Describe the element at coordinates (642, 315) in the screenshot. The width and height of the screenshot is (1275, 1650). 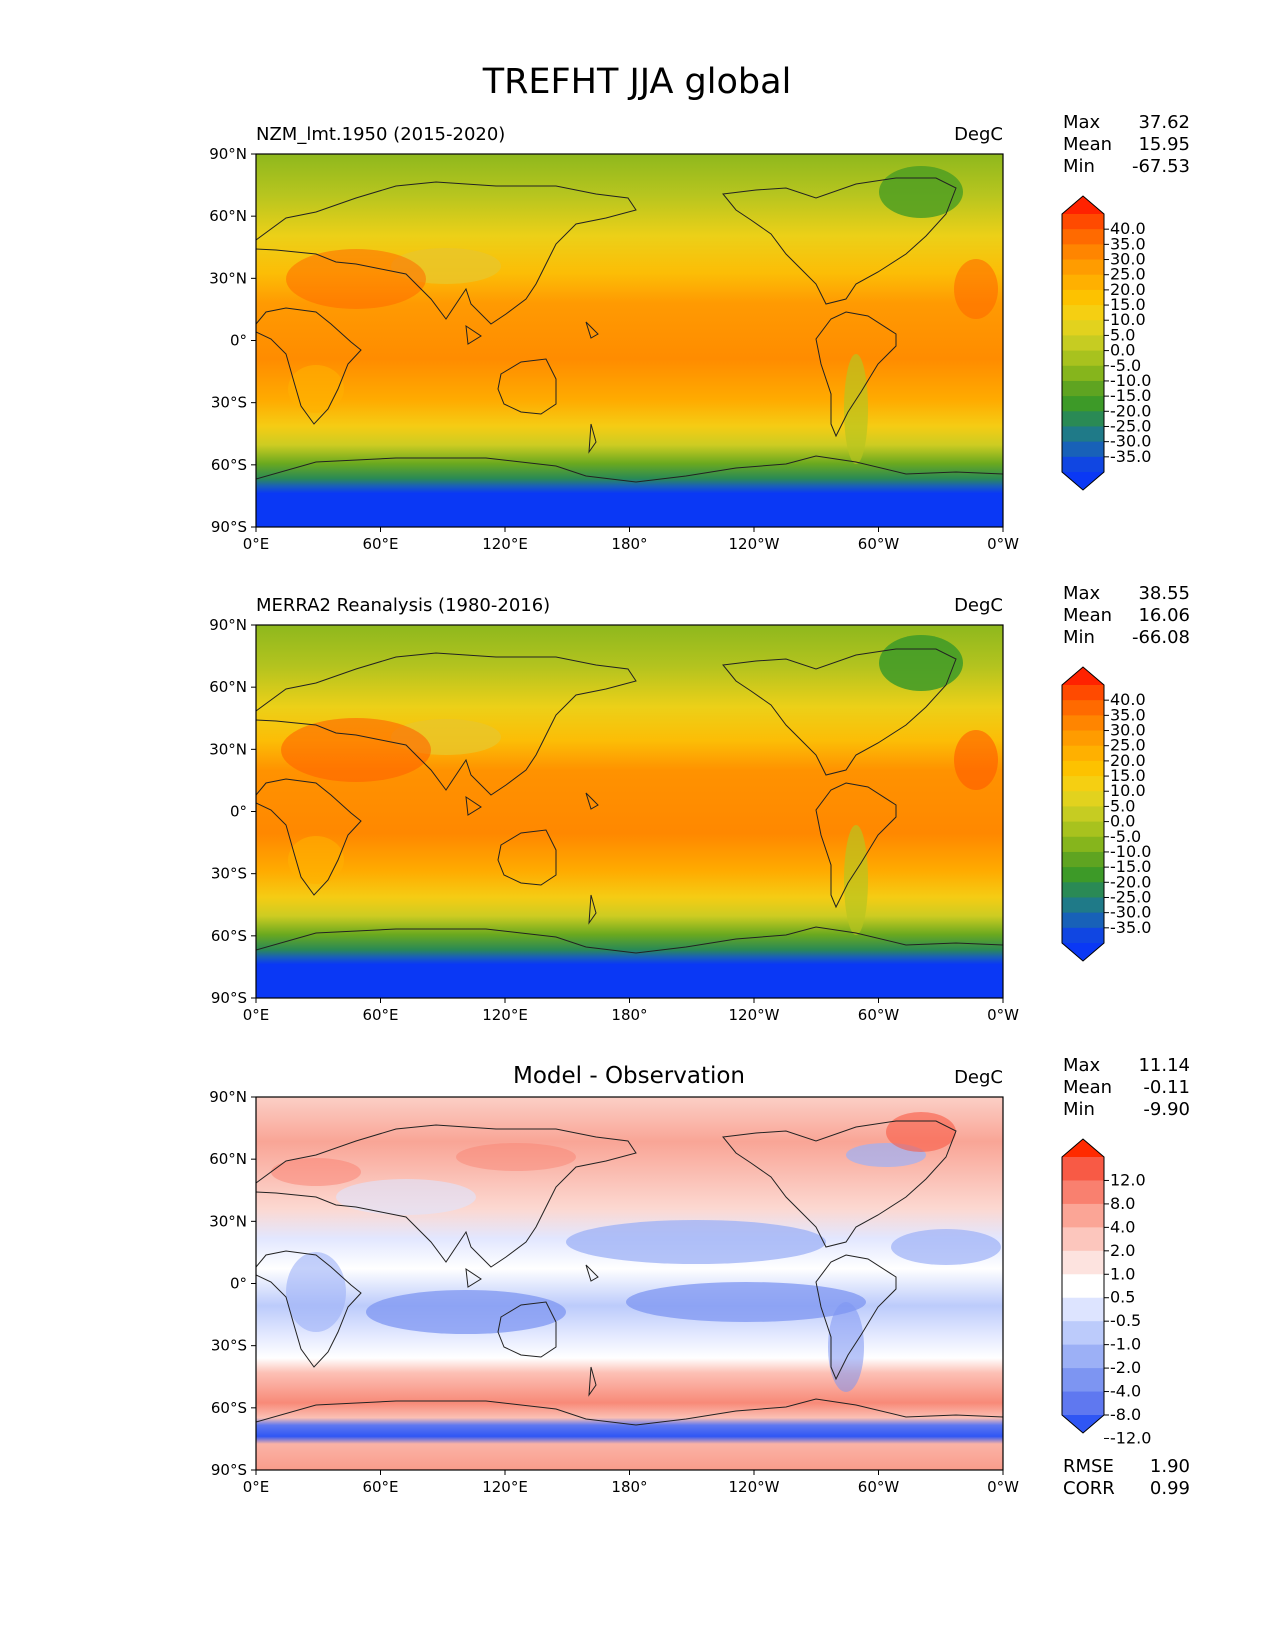
I see `field-features` at that location.